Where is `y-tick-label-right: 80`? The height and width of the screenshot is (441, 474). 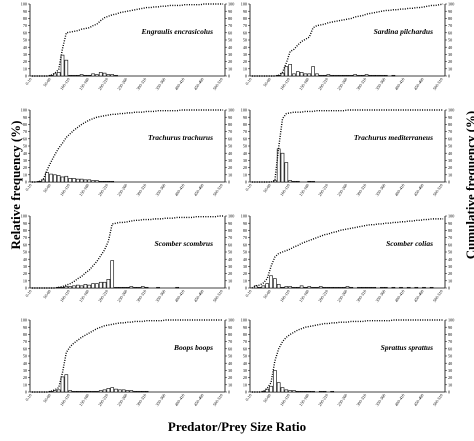 y-tick-label-right: 80 is located at coordinates (230, 334).